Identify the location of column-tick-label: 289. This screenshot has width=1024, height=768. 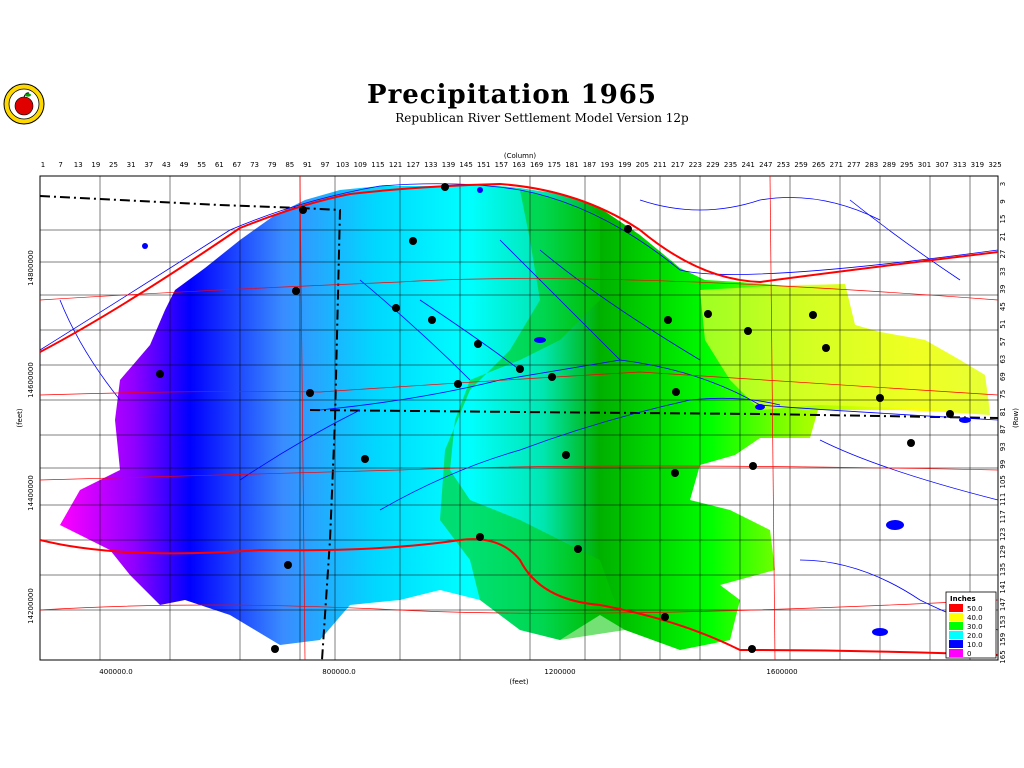
(889, 165).